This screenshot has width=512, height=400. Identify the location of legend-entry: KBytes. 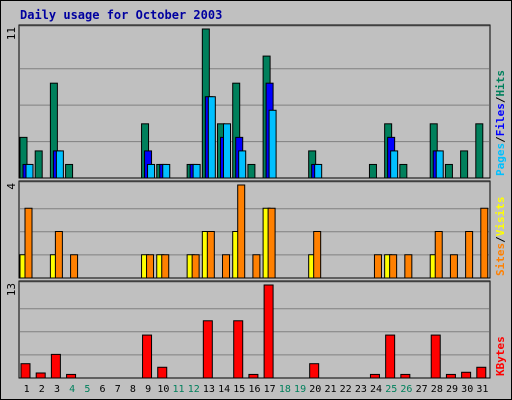
(500, 356).